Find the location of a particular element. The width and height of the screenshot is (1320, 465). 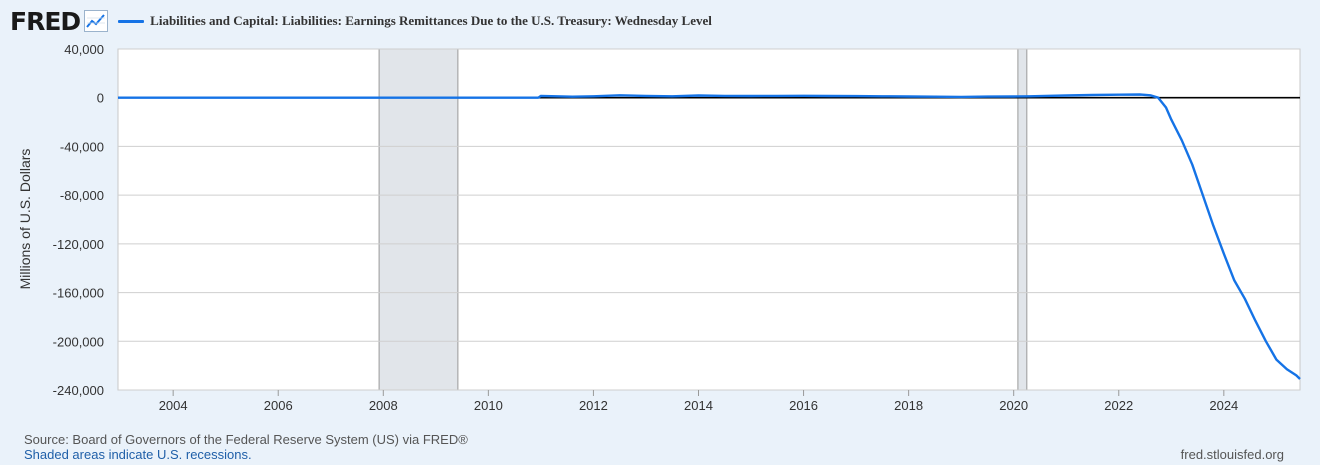

y-tick-label: -120,000 is located at coordinates (78, 244).